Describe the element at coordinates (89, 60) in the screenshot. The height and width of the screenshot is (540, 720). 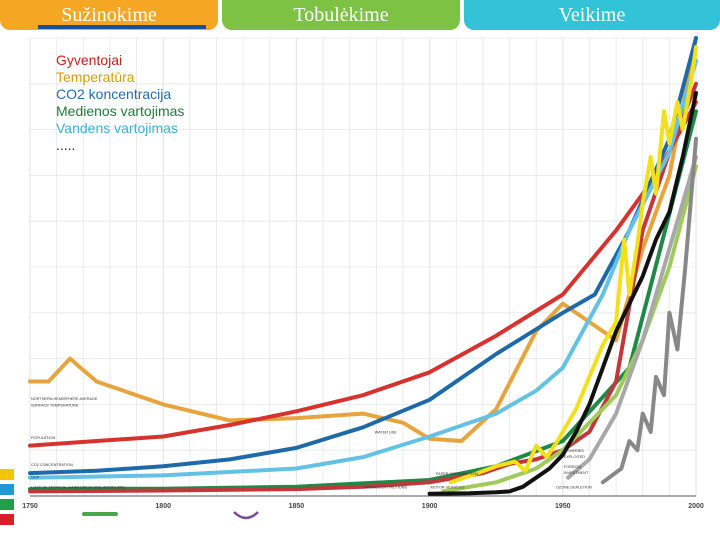
I see `legend-item-population: Gyventojai` at that location.